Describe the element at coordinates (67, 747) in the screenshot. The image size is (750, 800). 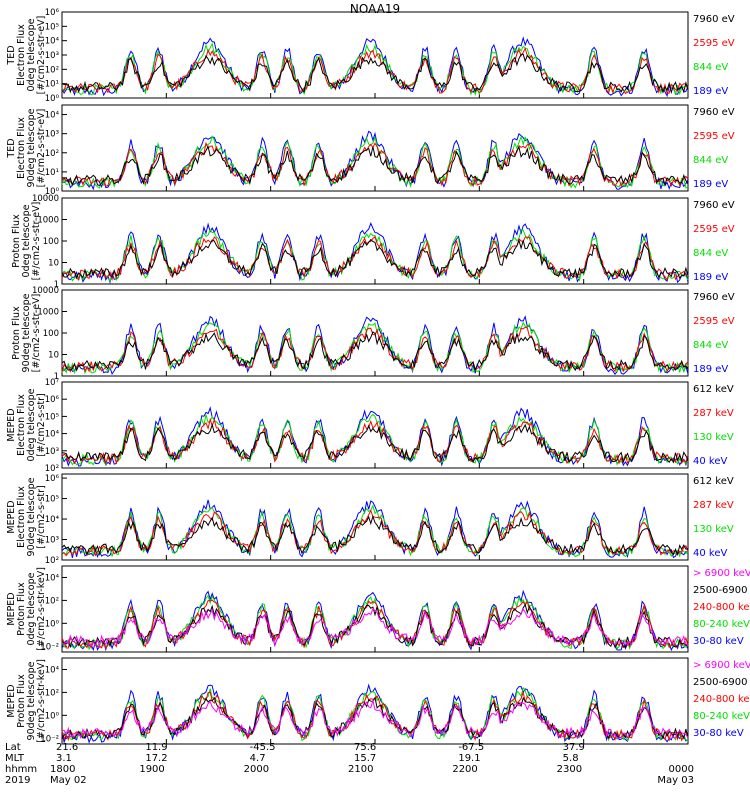
I see `footer-value: 21.6` at that location.